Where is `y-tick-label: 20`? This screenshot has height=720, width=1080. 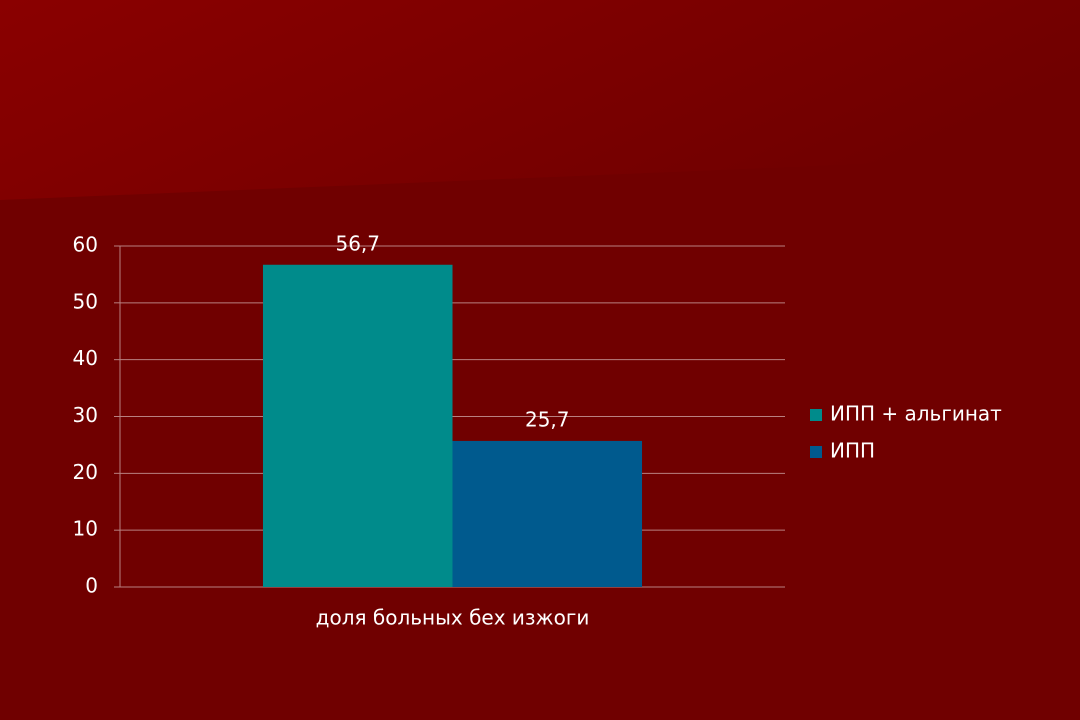 y-tick-label: 20 is located at coordinates (85, 472).